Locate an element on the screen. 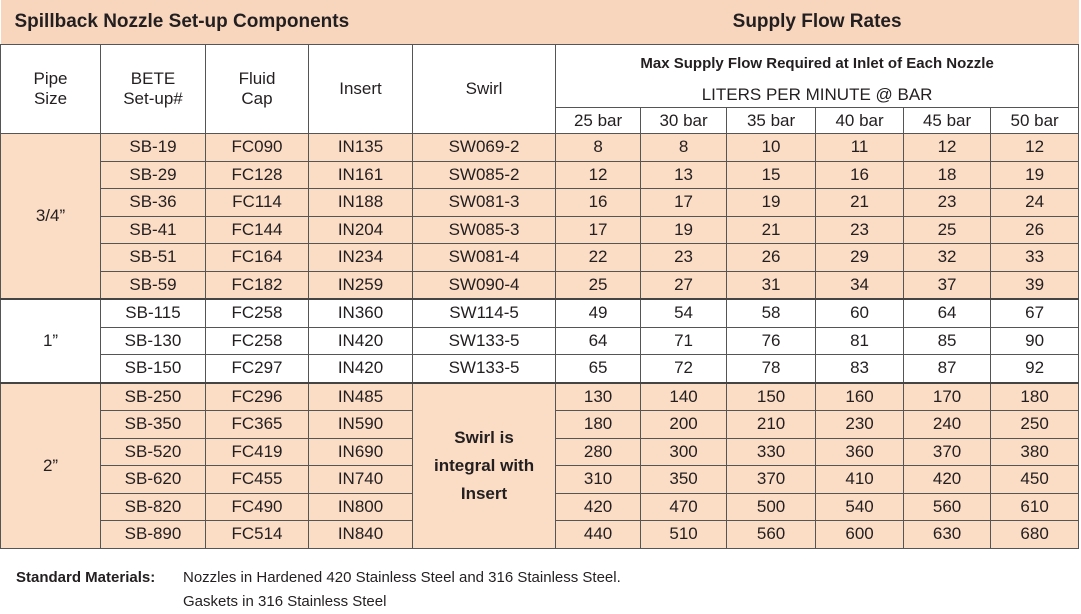  cell: FC258 is located at coordinates (257, 340).